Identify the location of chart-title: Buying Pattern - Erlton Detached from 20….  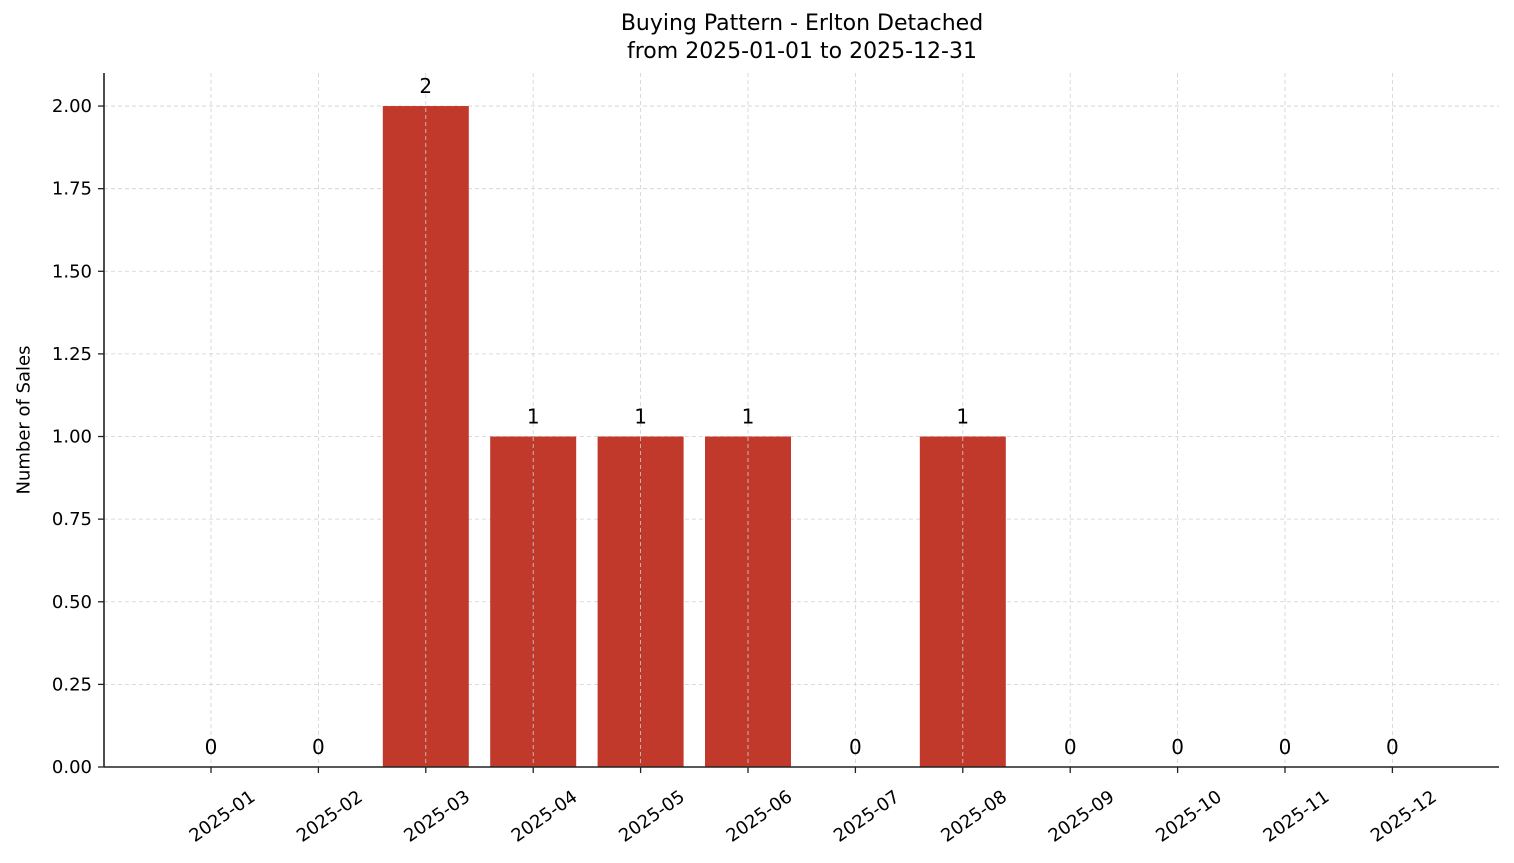
(757, 38).